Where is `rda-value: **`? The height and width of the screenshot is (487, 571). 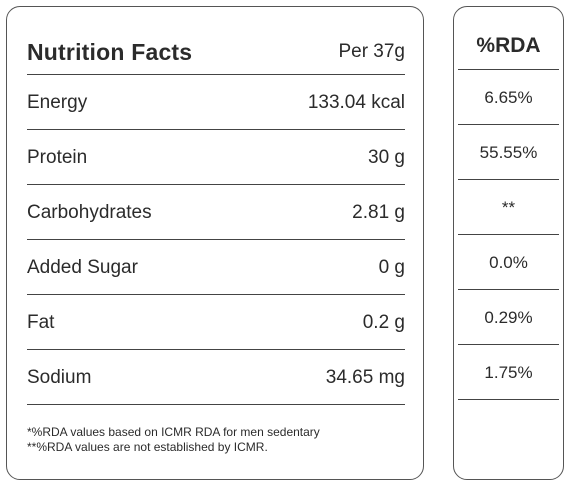 rda-value: ** is located at coordinates (508, 207).